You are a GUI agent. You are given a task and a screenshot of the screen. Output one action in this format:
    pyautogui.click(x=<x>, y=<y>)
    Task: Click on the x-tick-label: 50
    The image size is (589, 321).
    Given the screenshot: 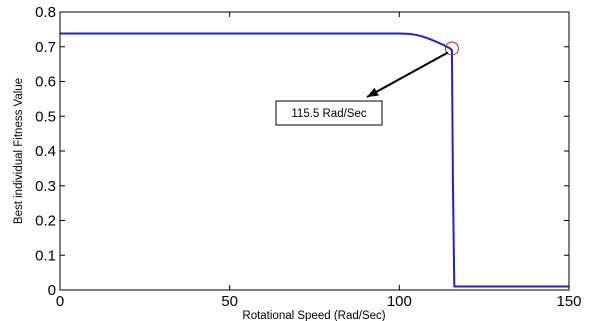 What is the action you would take?
    pyautogui.click(x=229, y=301)
    